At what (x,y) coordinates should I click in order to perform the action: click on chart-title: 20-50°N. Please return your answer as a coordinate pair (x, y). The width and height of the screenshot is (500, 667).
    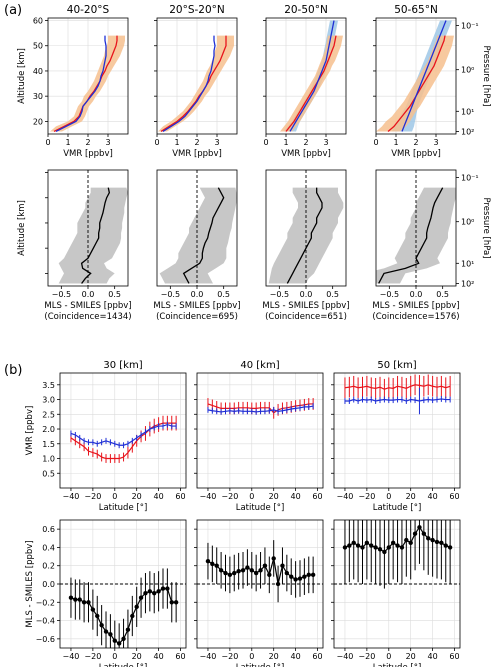
    Looking at the image, I should click on (306, 10).